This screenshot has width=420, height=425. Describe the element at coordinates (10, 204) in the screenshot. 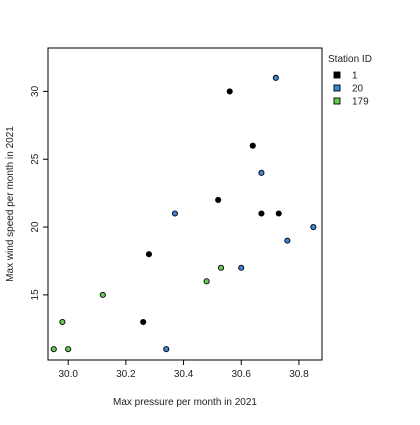

I see `y-axis-title: Max wind speed per month in 2021` at that location.